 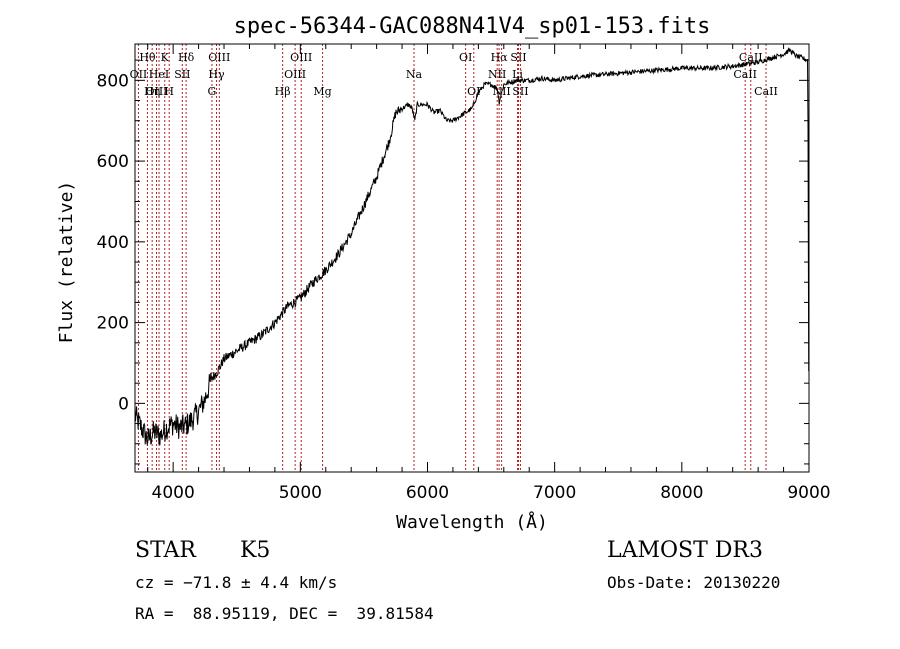 What do you see at coordinates (212, 91) in the screenshot?
I see `line-label: G` at bounding box center [212, 91].